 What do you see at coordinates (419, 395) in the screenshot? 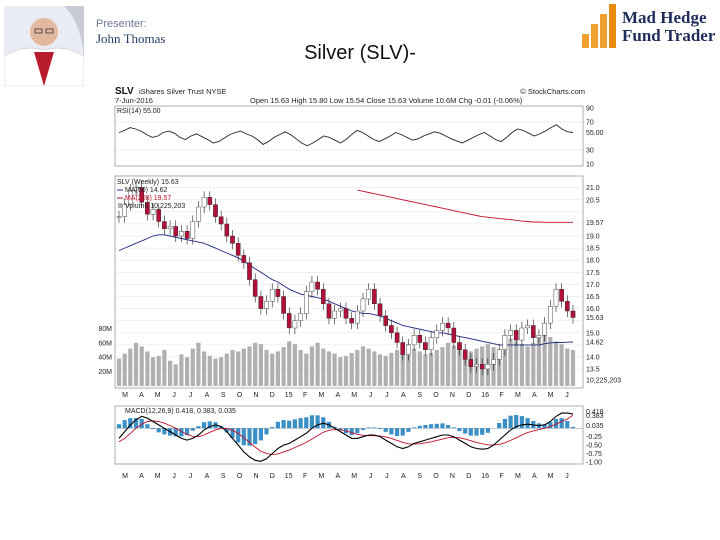
I see `price-x-label: S` at bounding box center [419, 395].